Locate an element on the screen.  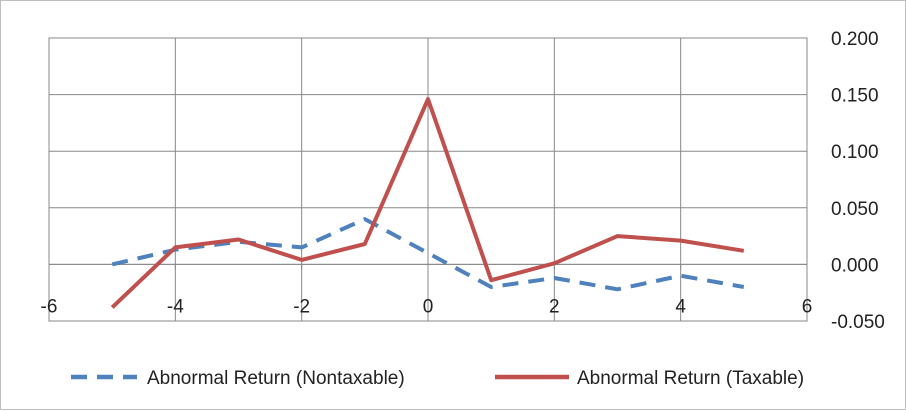
y-tick-label: 0.050 is located at coordinates (855, 209).